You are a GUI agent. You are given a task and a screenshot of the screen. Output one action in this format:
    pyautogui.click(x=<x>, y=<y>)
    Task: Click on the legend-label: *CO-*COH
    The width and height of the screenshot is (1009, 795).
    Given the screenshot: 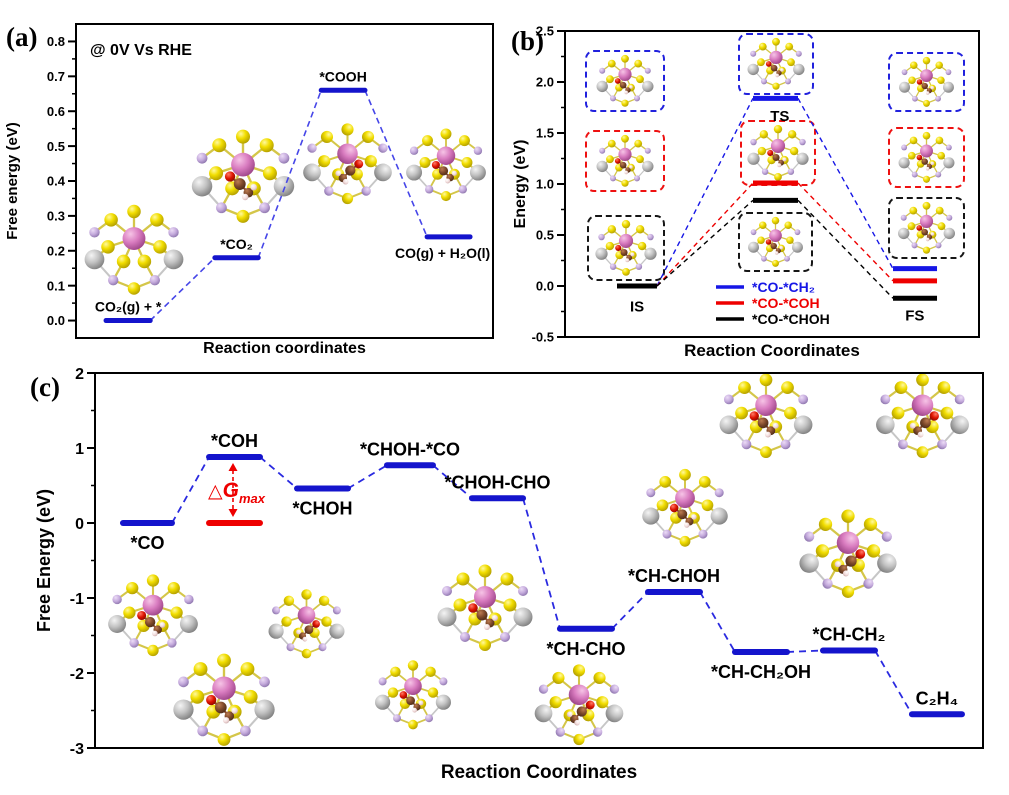 What is the action you would take?
    pyautogui.click(x=786, y=303)
    